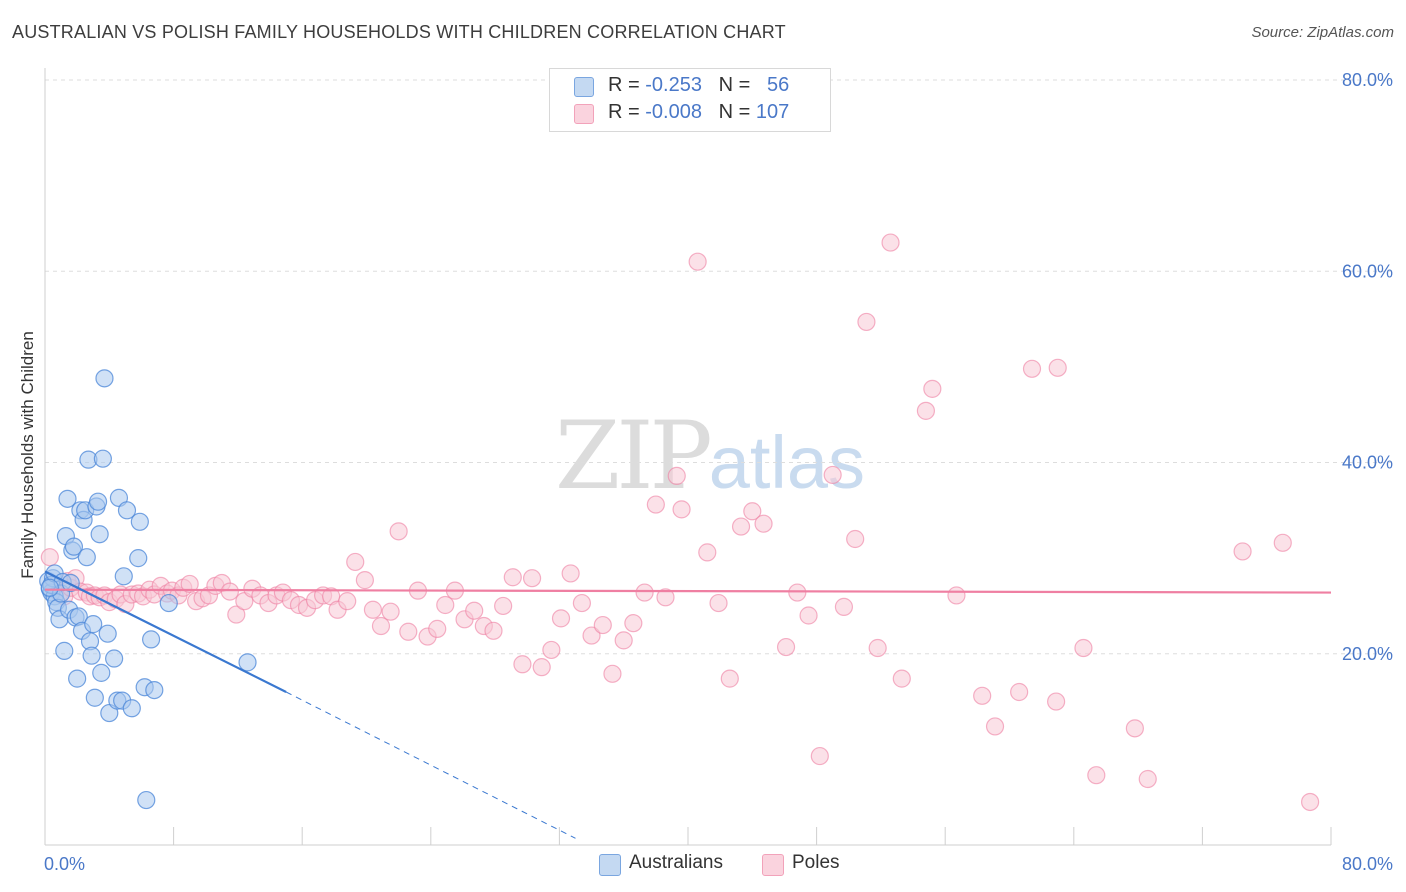 The width and height of the screenshot is (1406, 892). I want to click on series-legend: Australians Poles, so click(703, 865).